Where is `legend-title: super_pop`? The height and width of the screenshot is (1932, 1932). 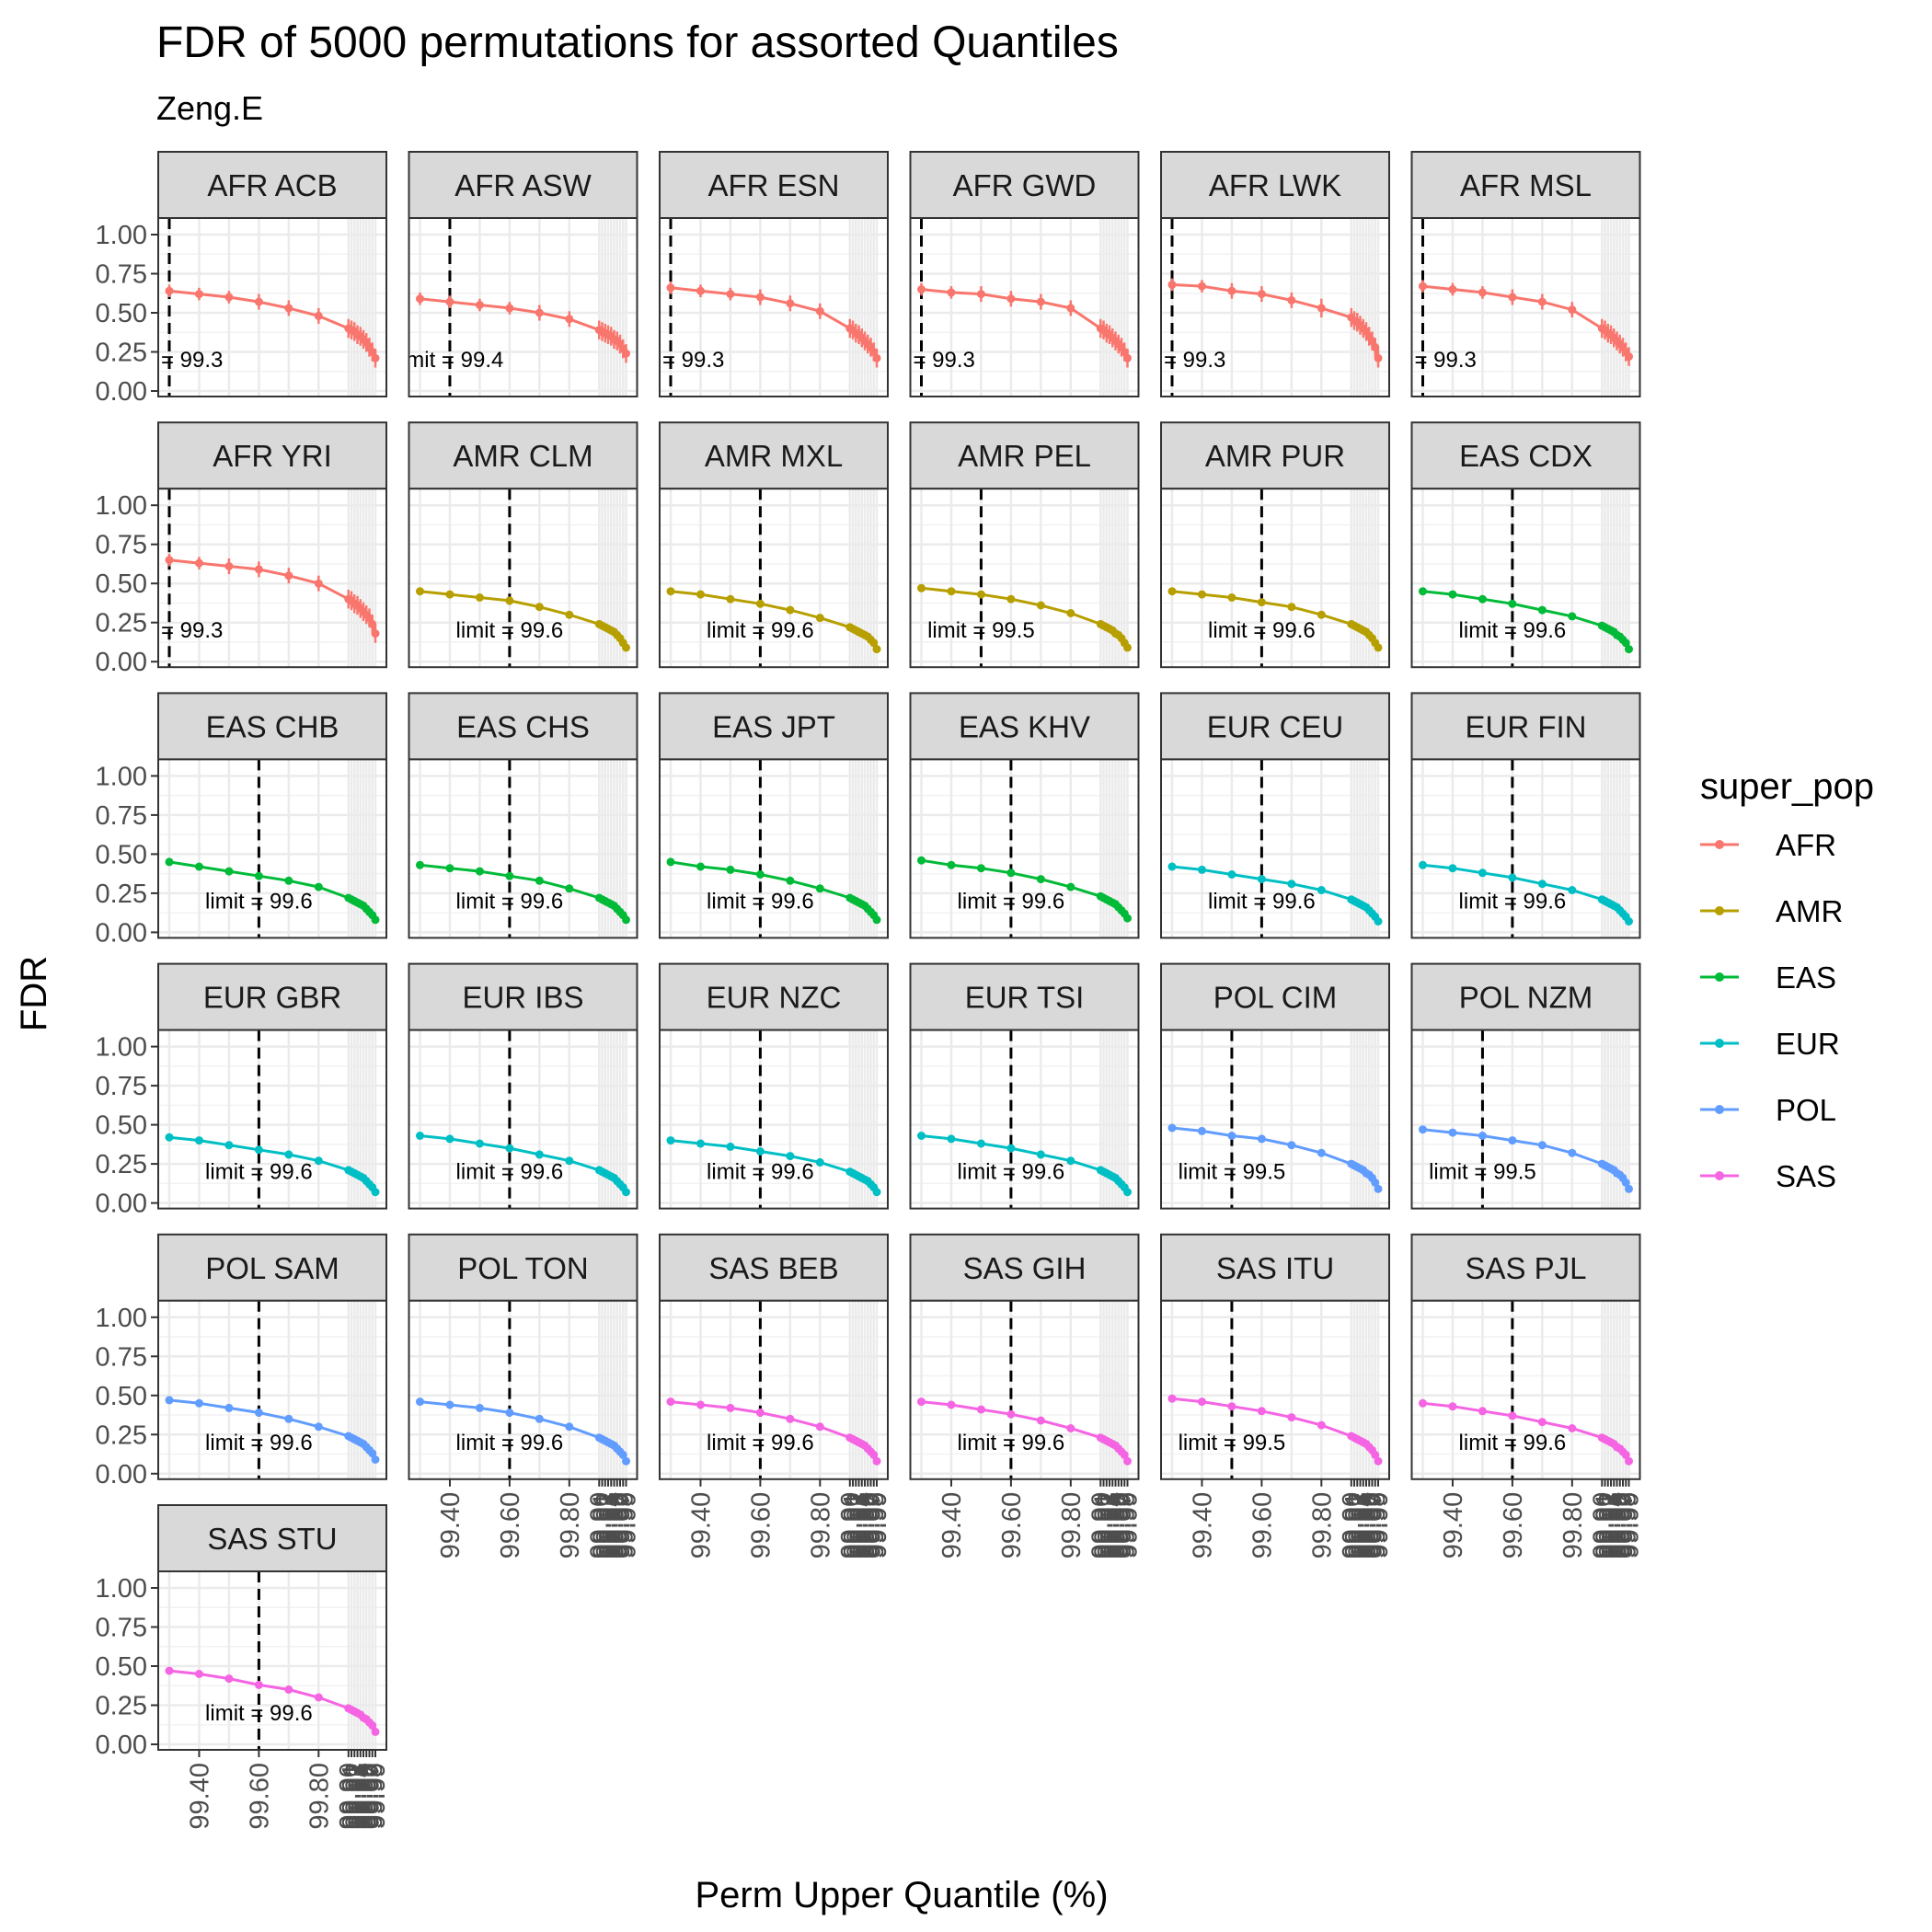
legend-title: super_pop is located at coordinates (1787, 786).